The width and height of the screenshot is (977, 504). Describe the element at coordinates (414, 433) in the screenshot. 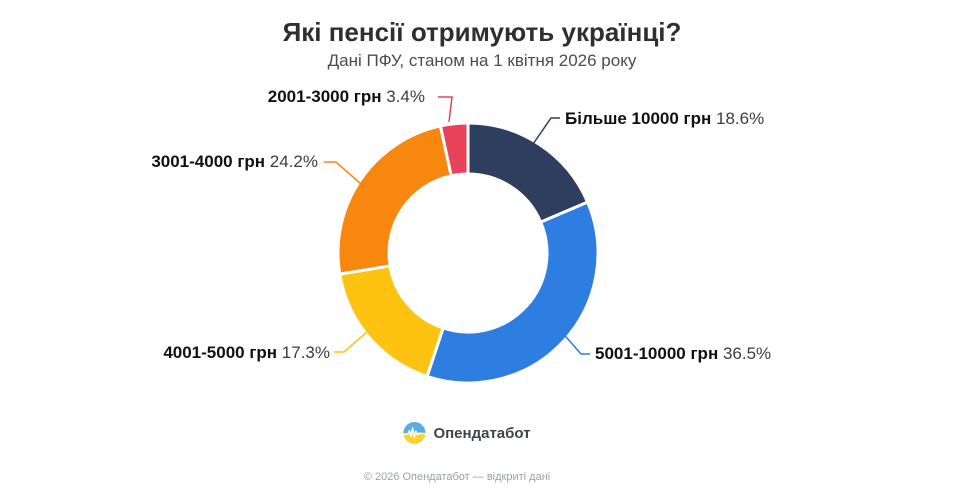

I see `opendatabot-logo-icon` at that location.